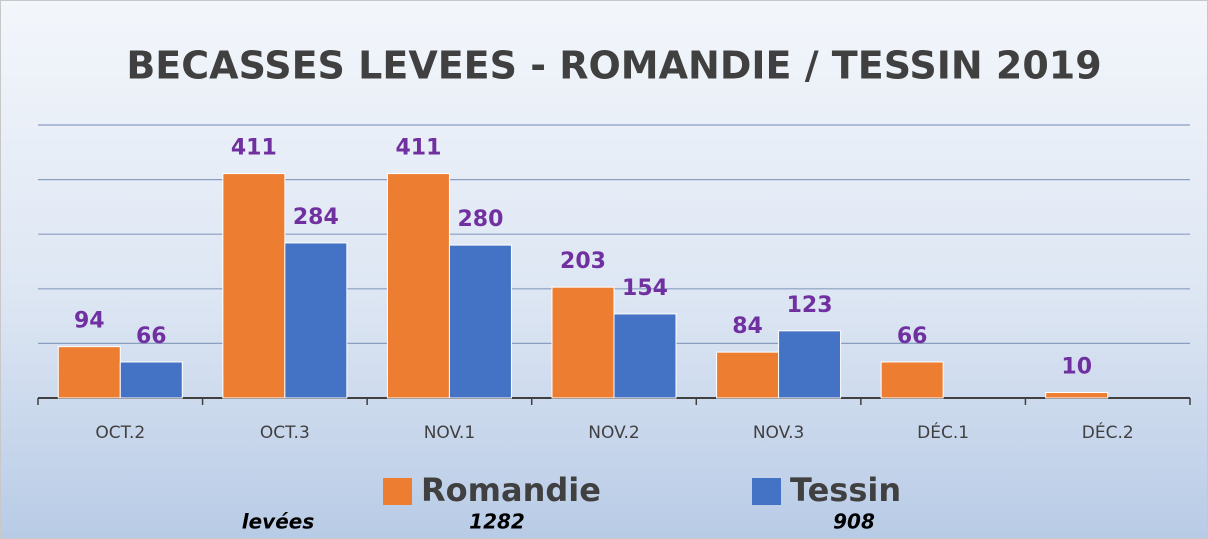 This screenshot has width=1208, height=539. What do you see at coordinates (845, 490) in the screenshot?
I see `legend-label: Tessin` at bounding box center [845, 490].